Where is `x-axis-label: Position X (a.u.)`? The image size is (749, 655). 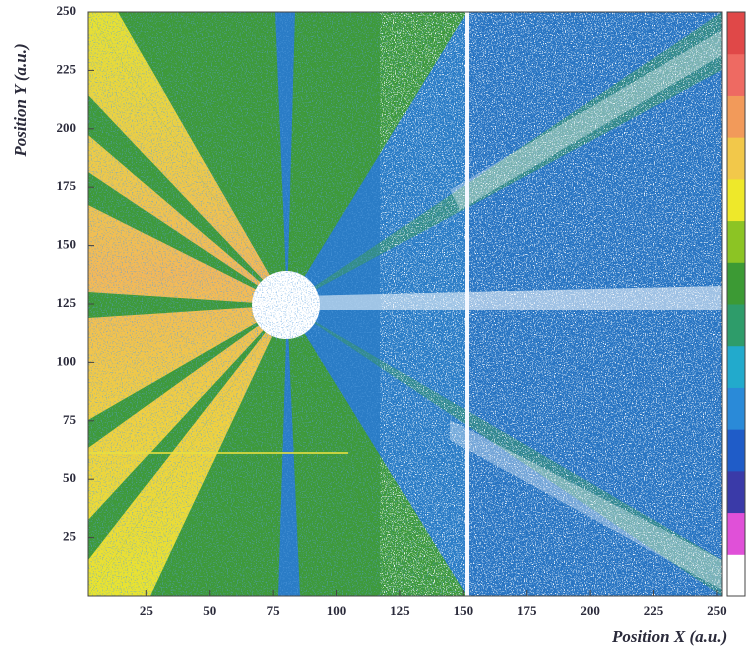
x-axis-label: Position X (a.u.) is located at coordinates (669, 636).